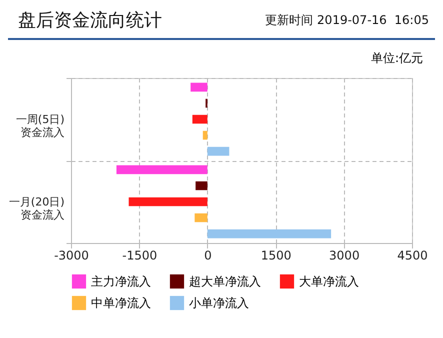 The width and height of the screenshot is (443, 338). Describe the element at coordinates (396, 58) in the screenshot. I see `text: 单位:亿元` at that location.